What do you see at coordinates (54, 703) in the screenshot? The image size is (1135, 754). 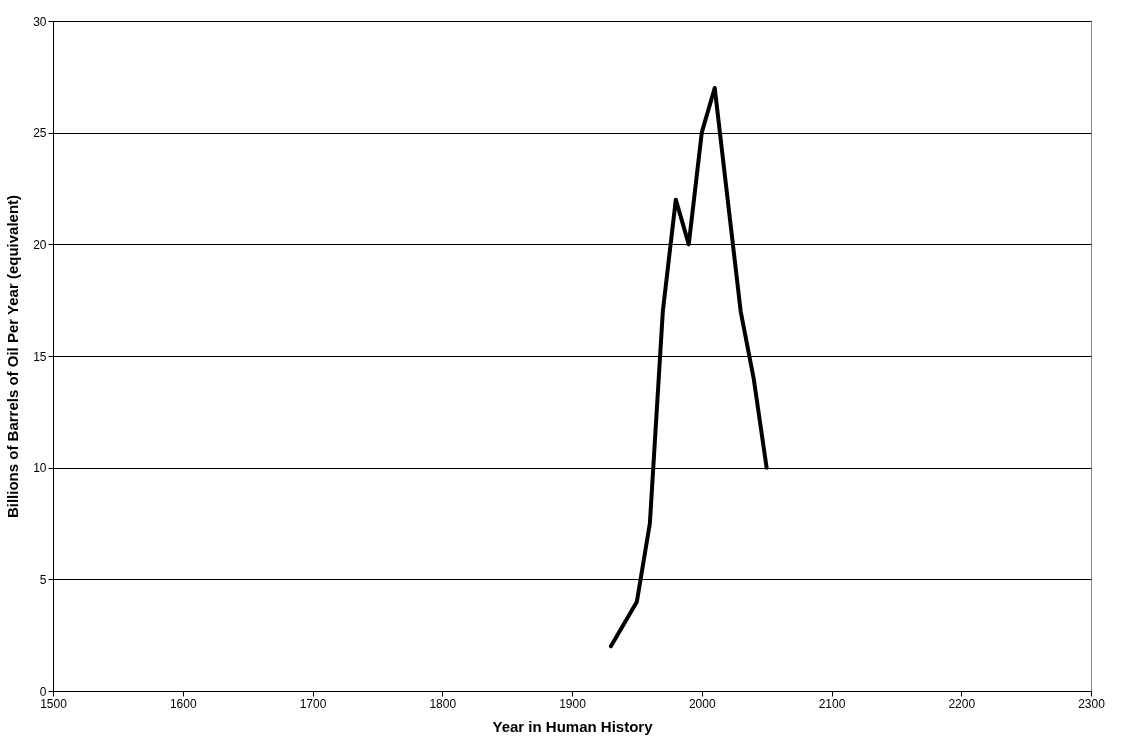 I see `x-tick-label: 1500` at bounding box center [54, 703].